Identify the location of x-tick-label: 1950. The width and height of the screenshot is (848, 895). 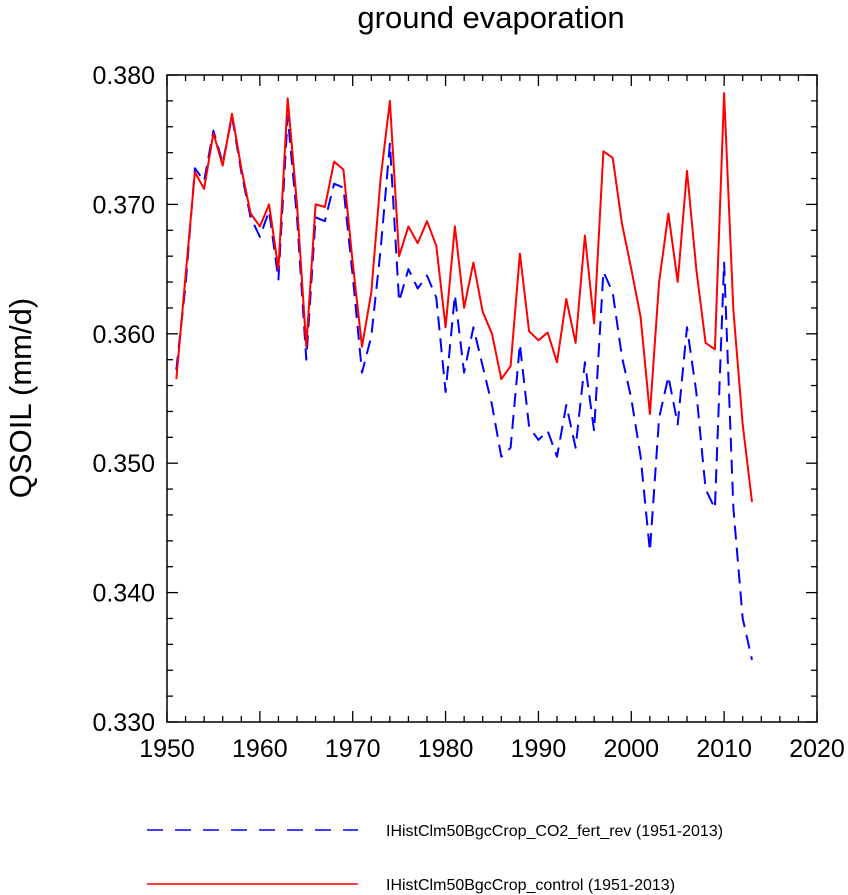
(167, 749).